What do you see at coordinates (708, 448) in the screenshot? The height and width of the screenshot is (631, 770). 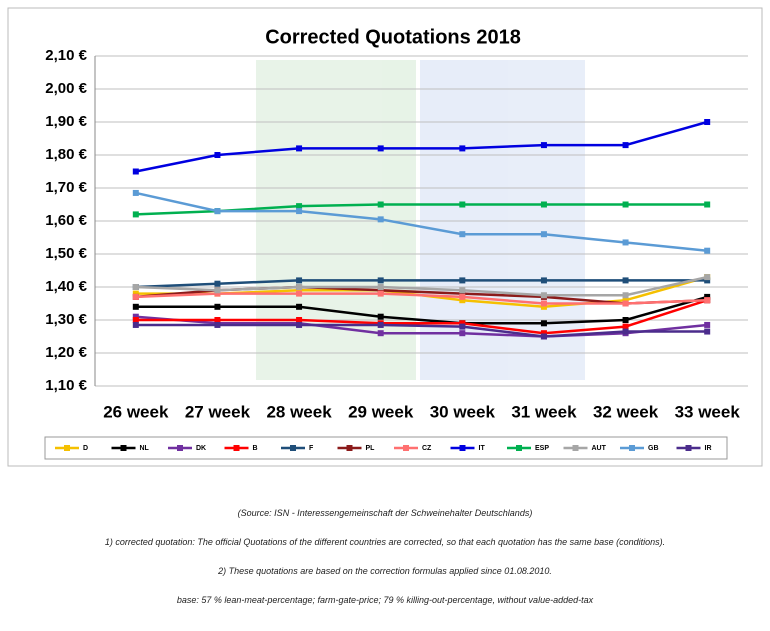 I see `legend-label: IR` at bounding box center [708, 448].